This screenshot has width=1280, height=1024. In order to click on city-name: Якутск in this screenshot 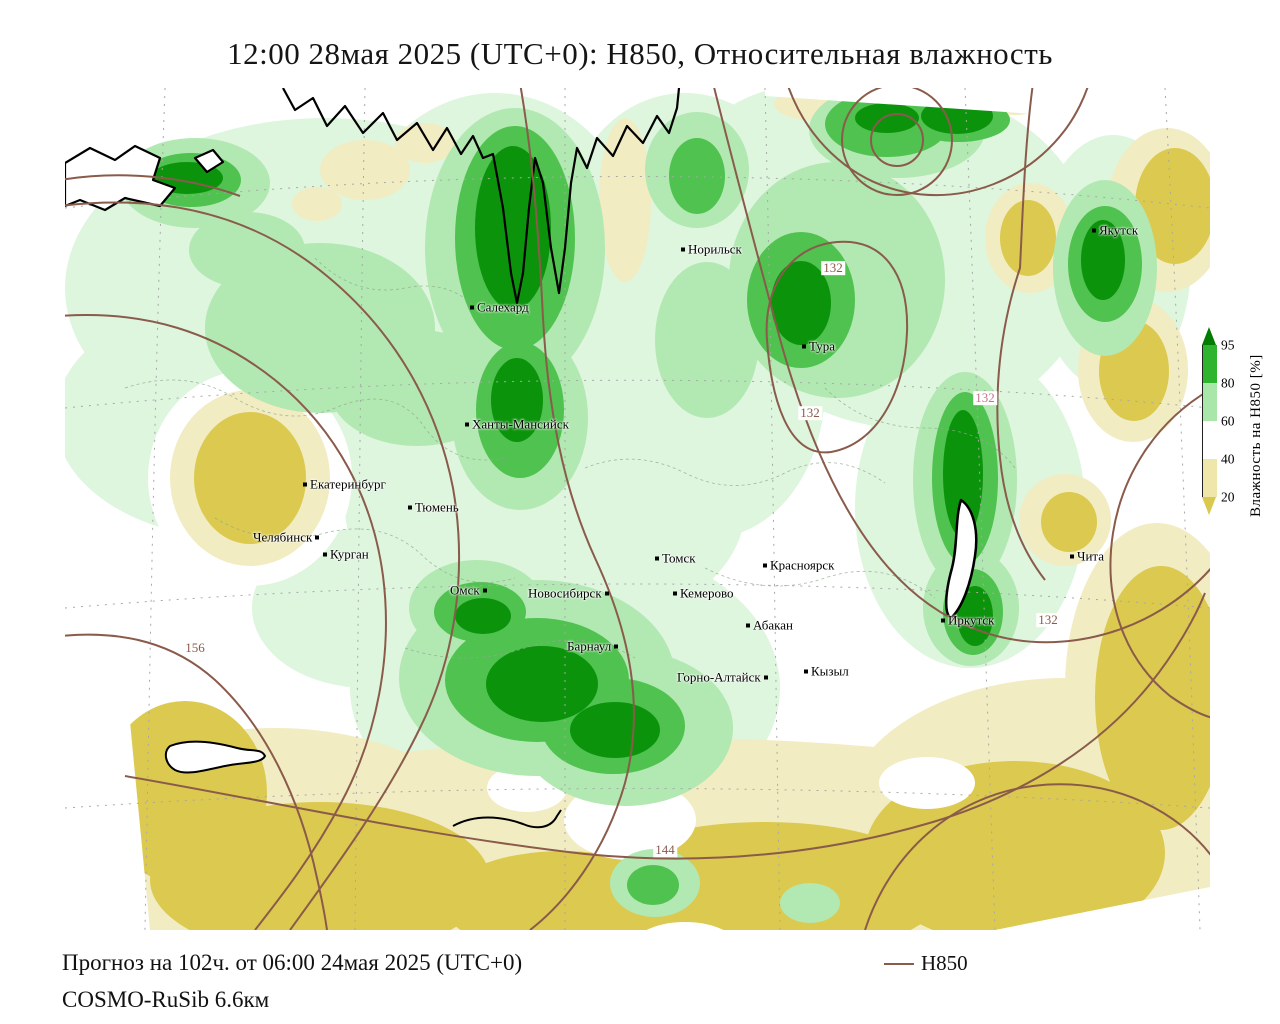, I will do `click(1119, 230)`.